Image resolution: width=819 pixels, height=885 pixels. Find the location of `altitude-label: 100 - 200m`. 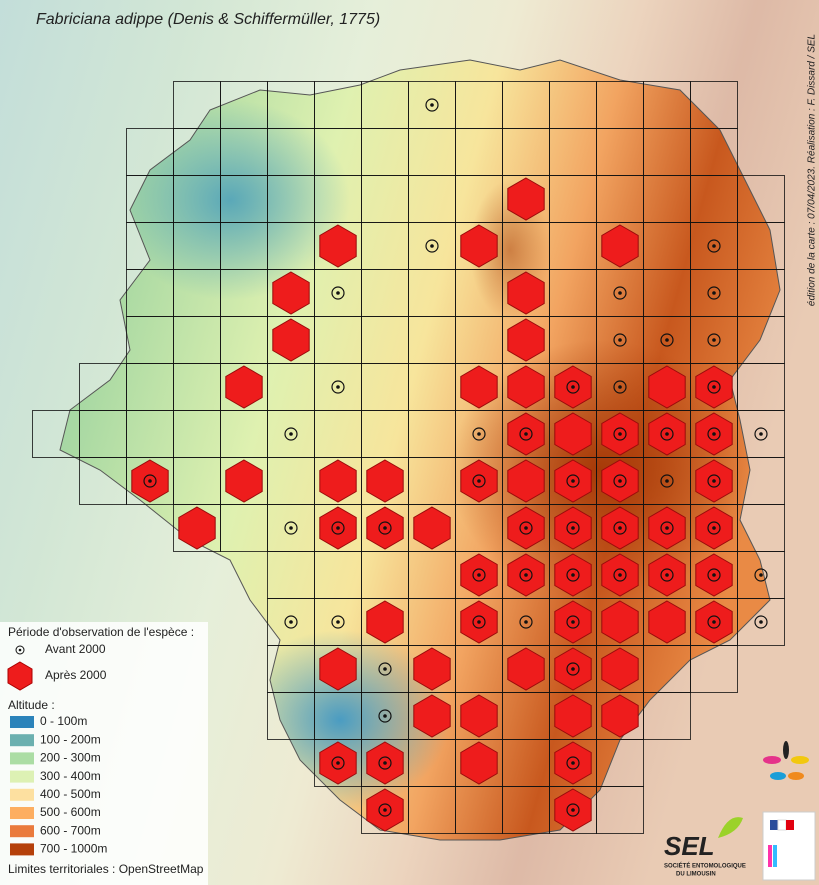

altitude-label: 100 - 200m is located at coordinates (70, 739).